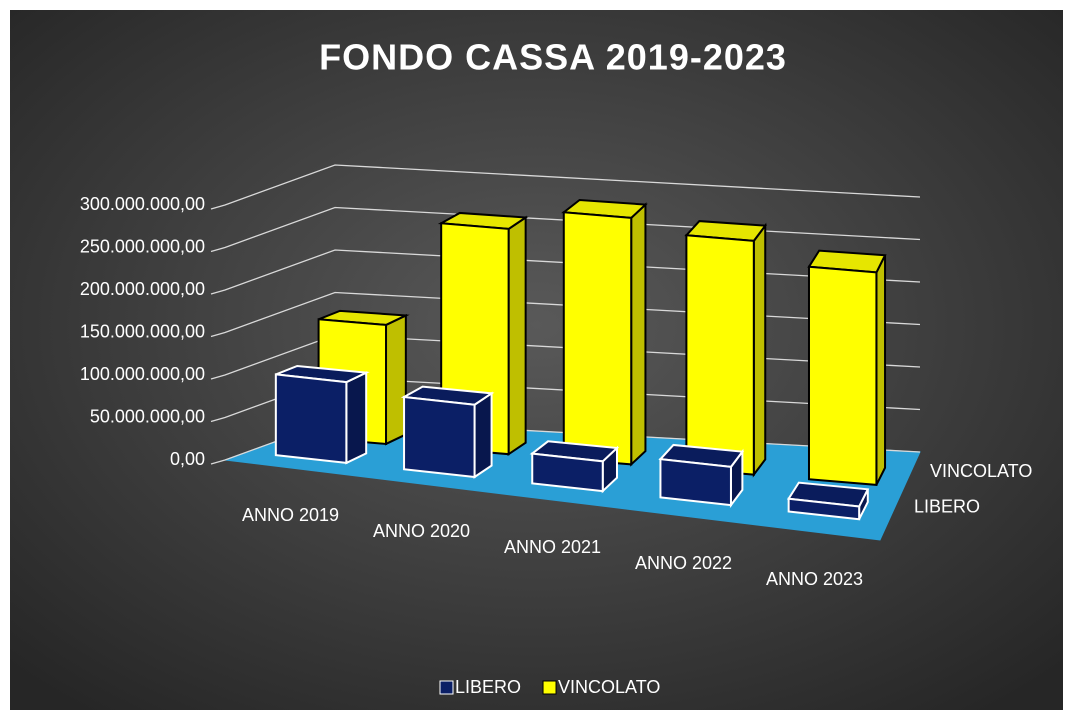 The height and width of the screenshot is (720, 1073). I want to click on legend-label: VINCOLATO, so click(609, 687).